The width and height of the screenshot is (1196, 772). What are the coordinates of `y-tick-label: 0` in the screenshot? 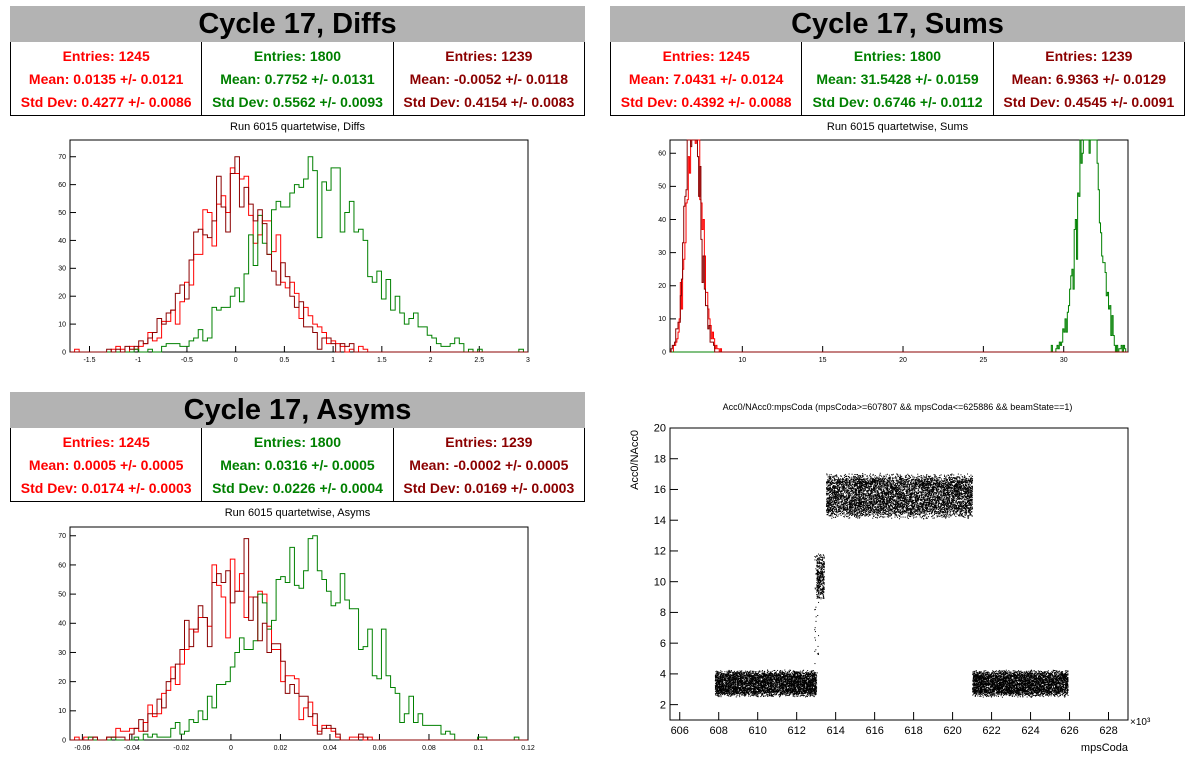 It's located at (664, 352).